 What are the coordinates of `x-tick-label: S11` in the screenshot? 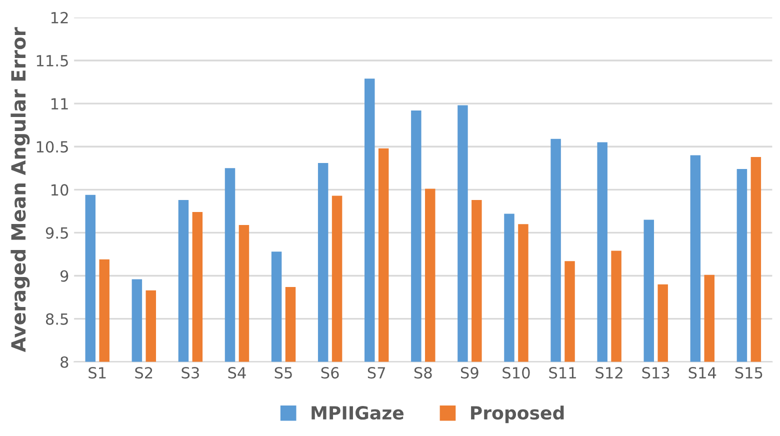 It's located at (562, 373).